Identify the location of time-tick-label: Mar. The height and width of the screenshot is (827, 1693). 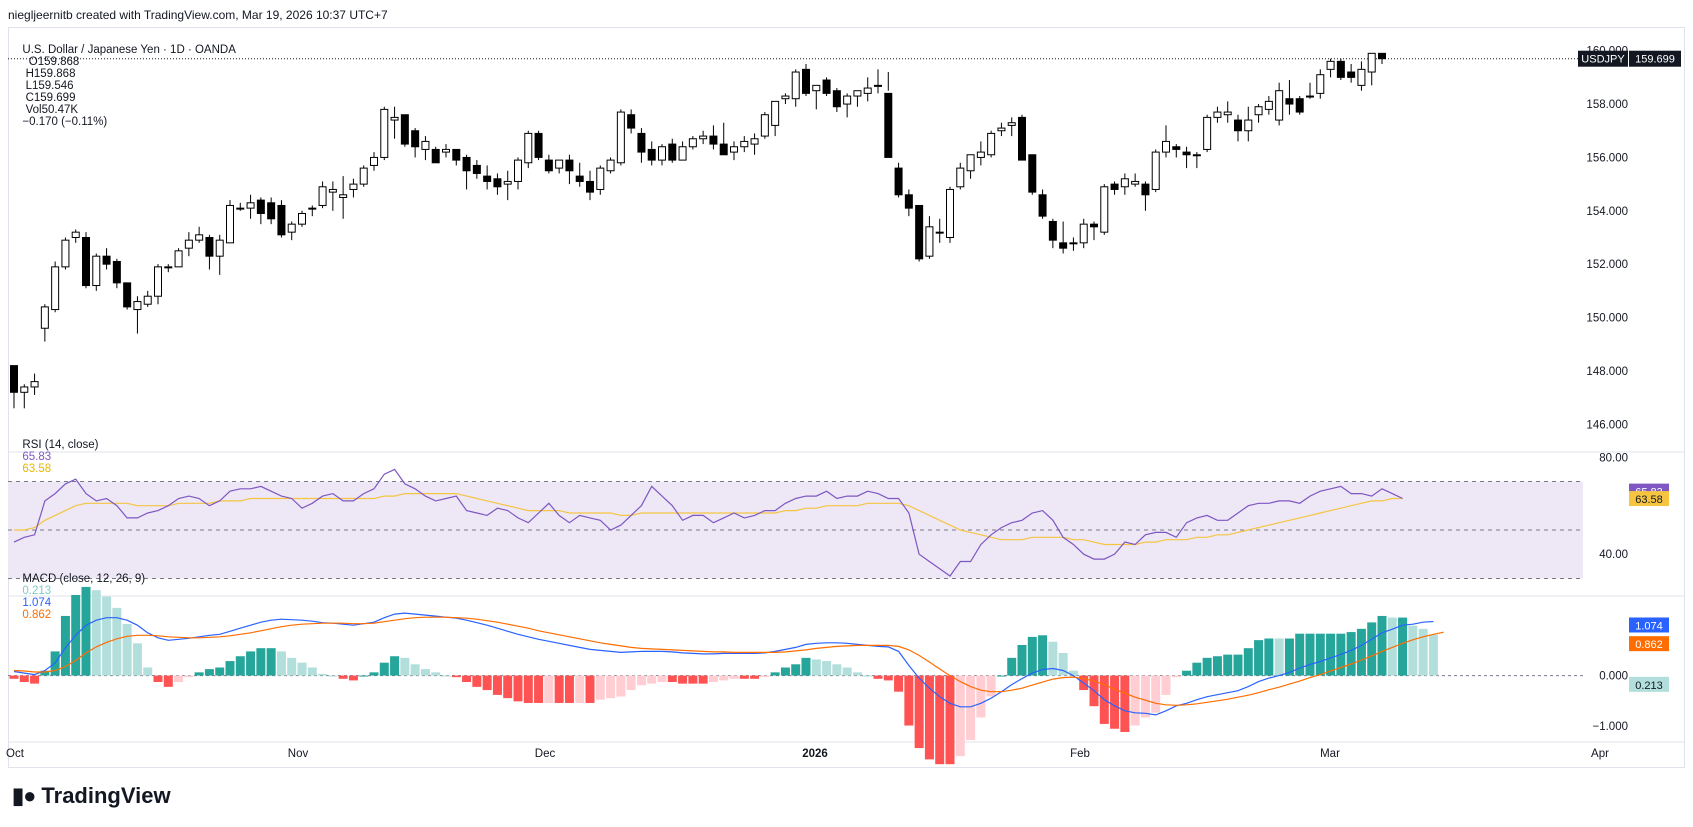
(1330, 754).